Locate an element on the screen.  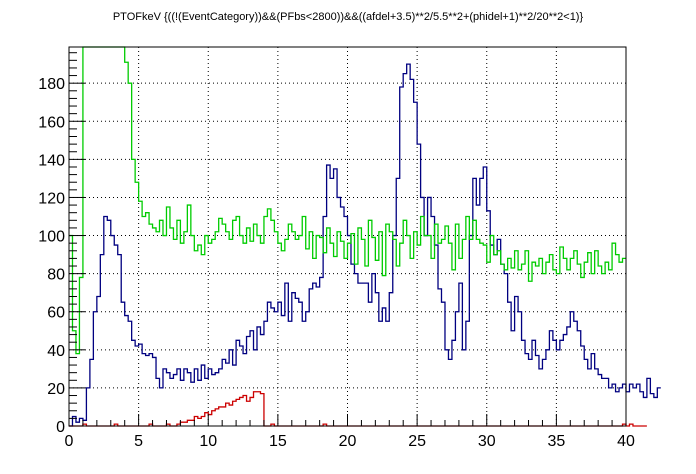
y-tick-label: 20 is located at coordinates (56, 389).